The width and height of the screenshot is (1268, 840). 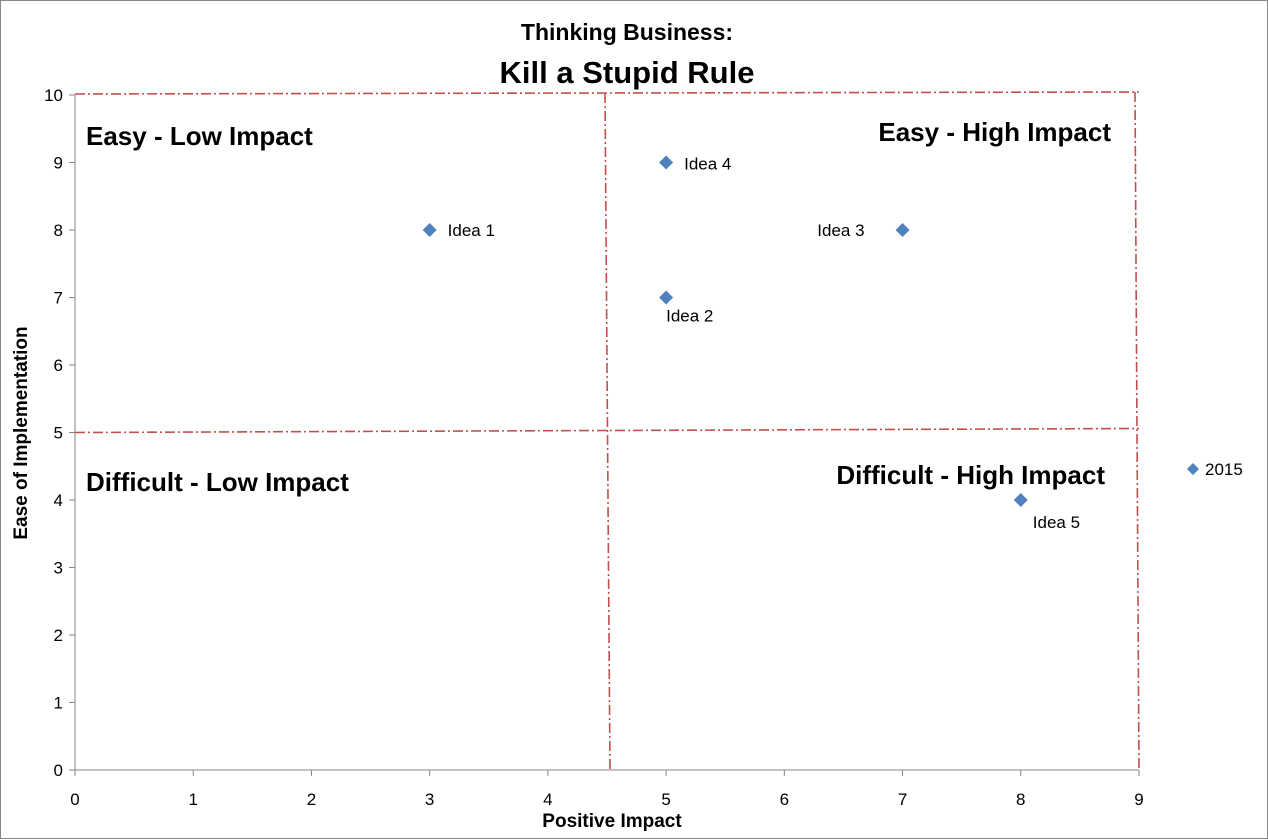 What do you see at coordinates (192, 799) in the screenshot?
I see `x-tick-label: 1` at bounding box center [192, 799].